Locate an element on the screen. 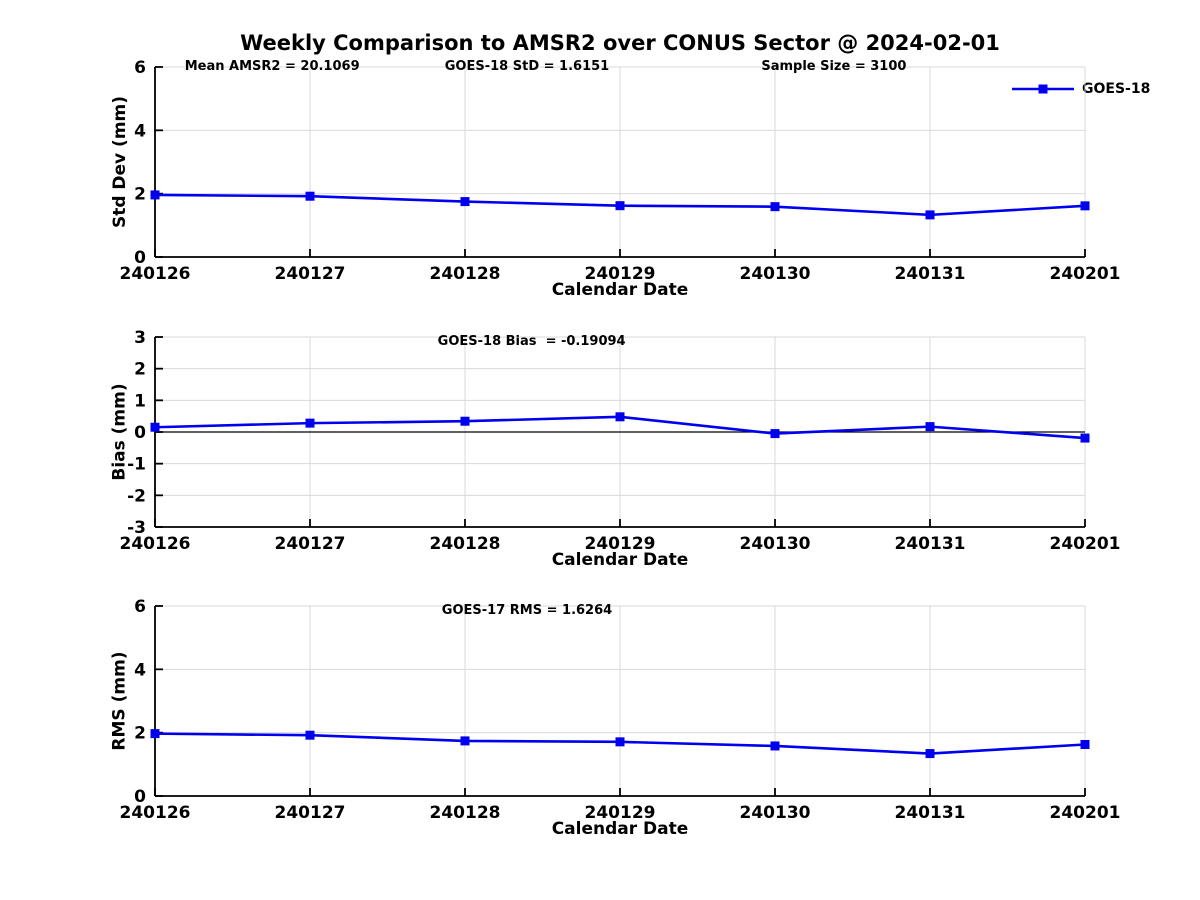 The width and height of the screenshot is (1200, 900). legend-line-marker-icon is located at coordinates (1043, 89).